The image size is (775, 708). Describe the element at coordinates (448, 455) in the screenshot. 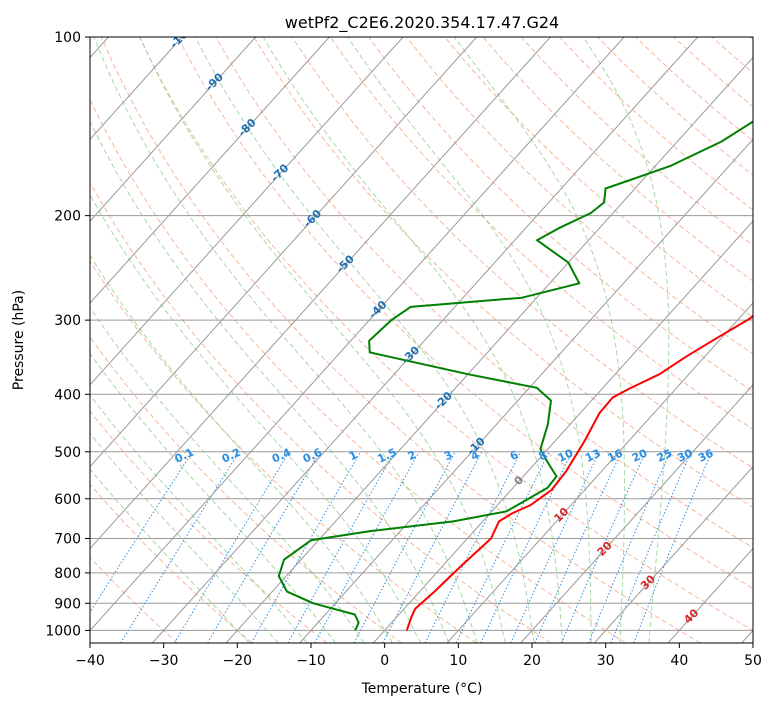

I see `mixing-ratio-label: 3` at that location.